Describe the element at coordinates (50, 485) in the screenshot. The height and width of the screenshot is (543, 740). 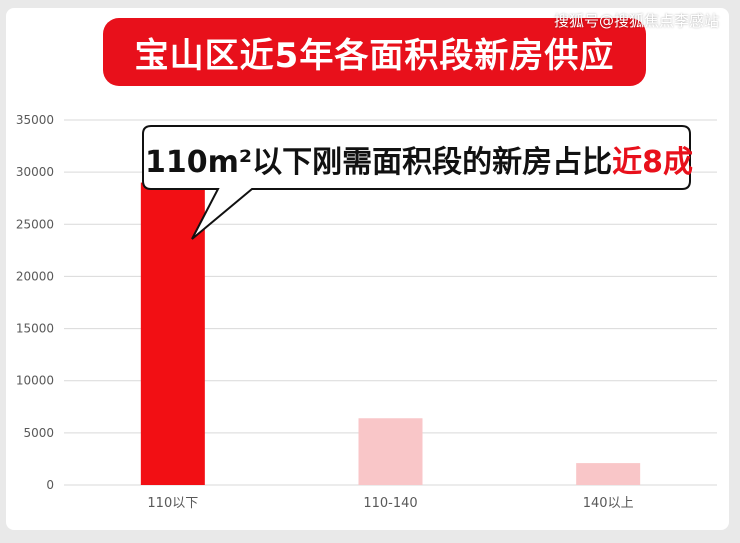
I see `y-tick-label: 0` at that location.